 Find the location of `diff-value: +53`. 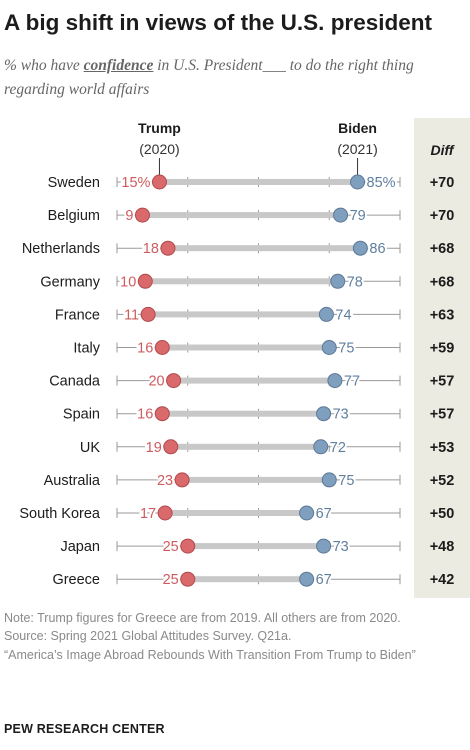

diff-value: +53 is located at coordinates (442, 448).